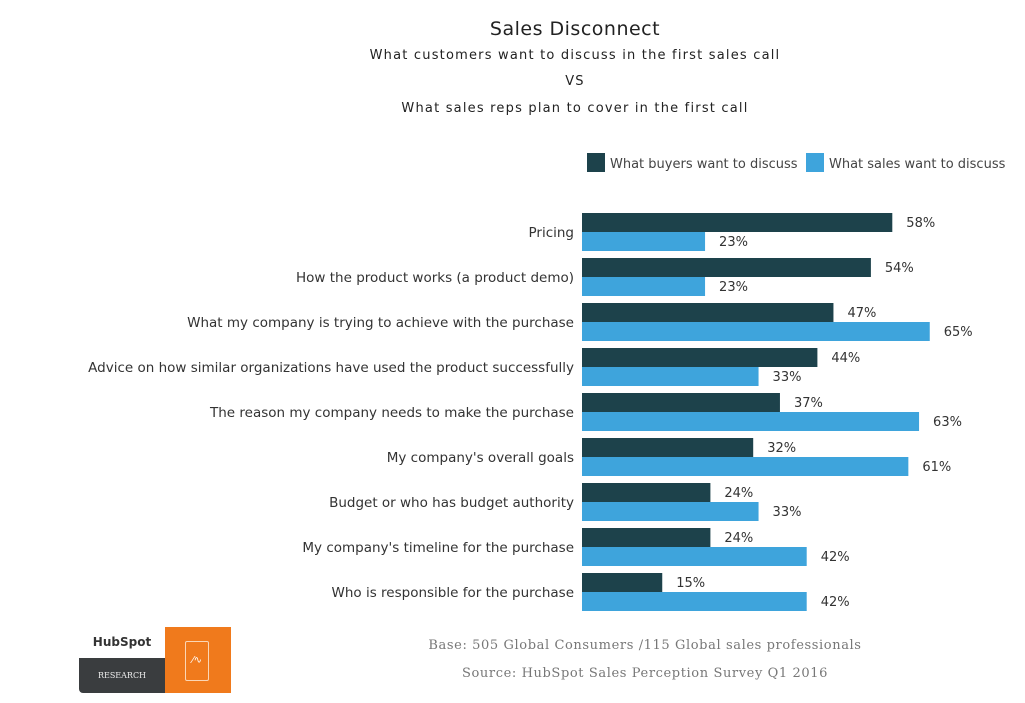 Image resolution: width=1025 pixels, height=703 pixels. Describe the element at coordinates (845, 358) in the screenshot. I see `data-label: 44%` at that location.